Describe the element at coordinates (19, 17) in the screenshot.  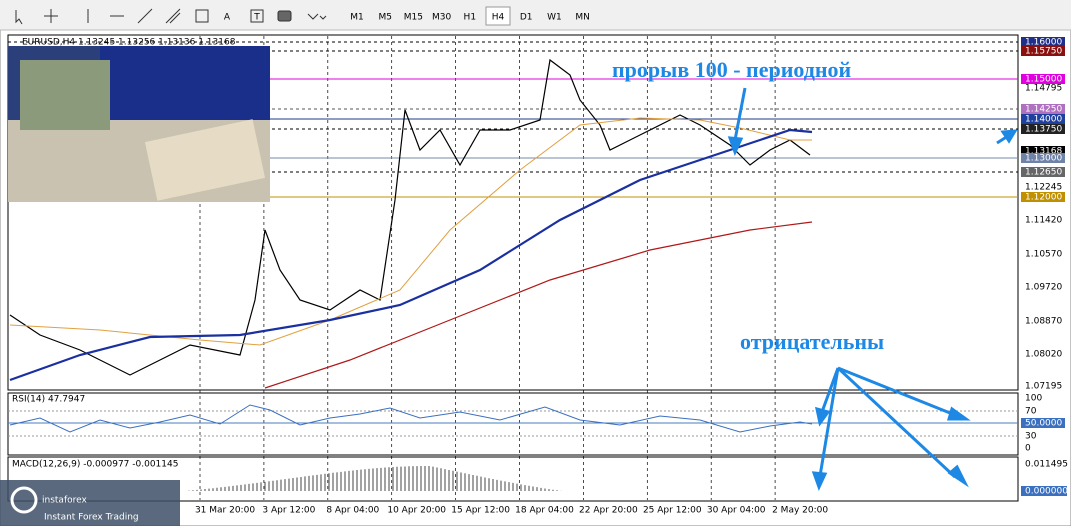
I see `cursor-icon` at that location.